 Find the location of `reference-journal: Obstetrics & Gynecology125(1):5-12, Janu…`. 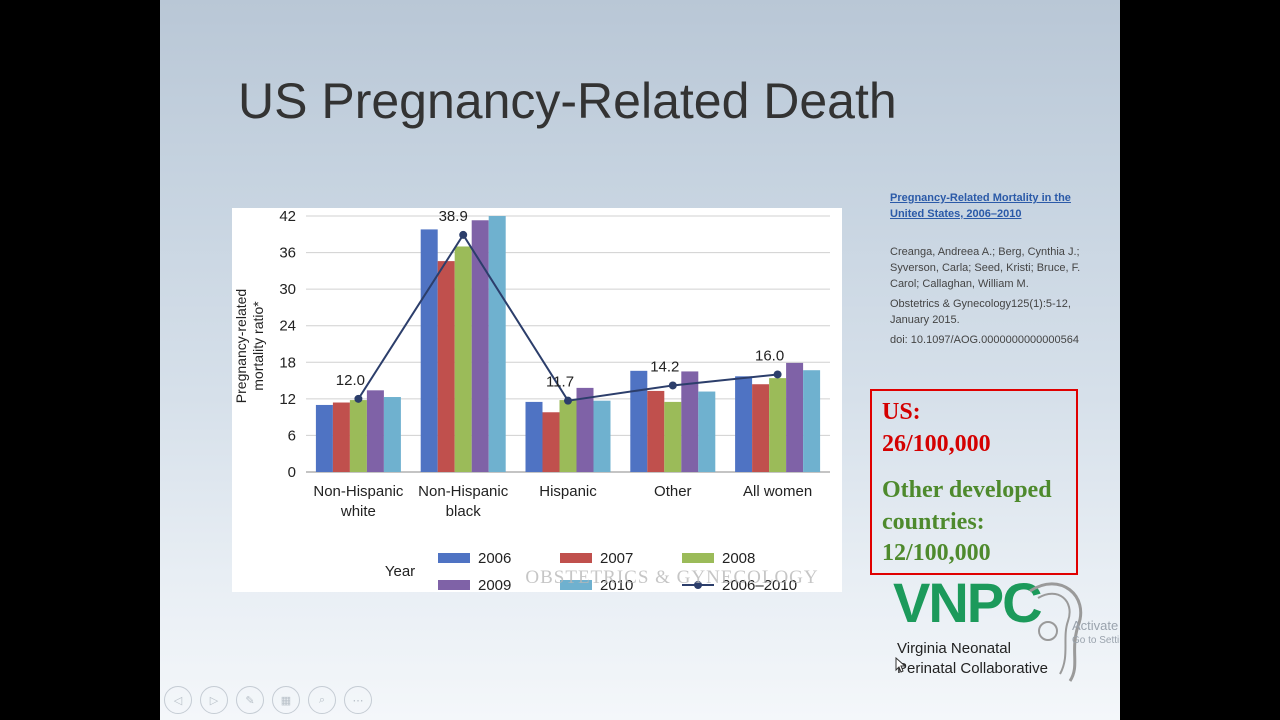

reference-journal: Obstetrics & Gynecology125(1):5-12, Janu… is located at coordinates (980, 312).